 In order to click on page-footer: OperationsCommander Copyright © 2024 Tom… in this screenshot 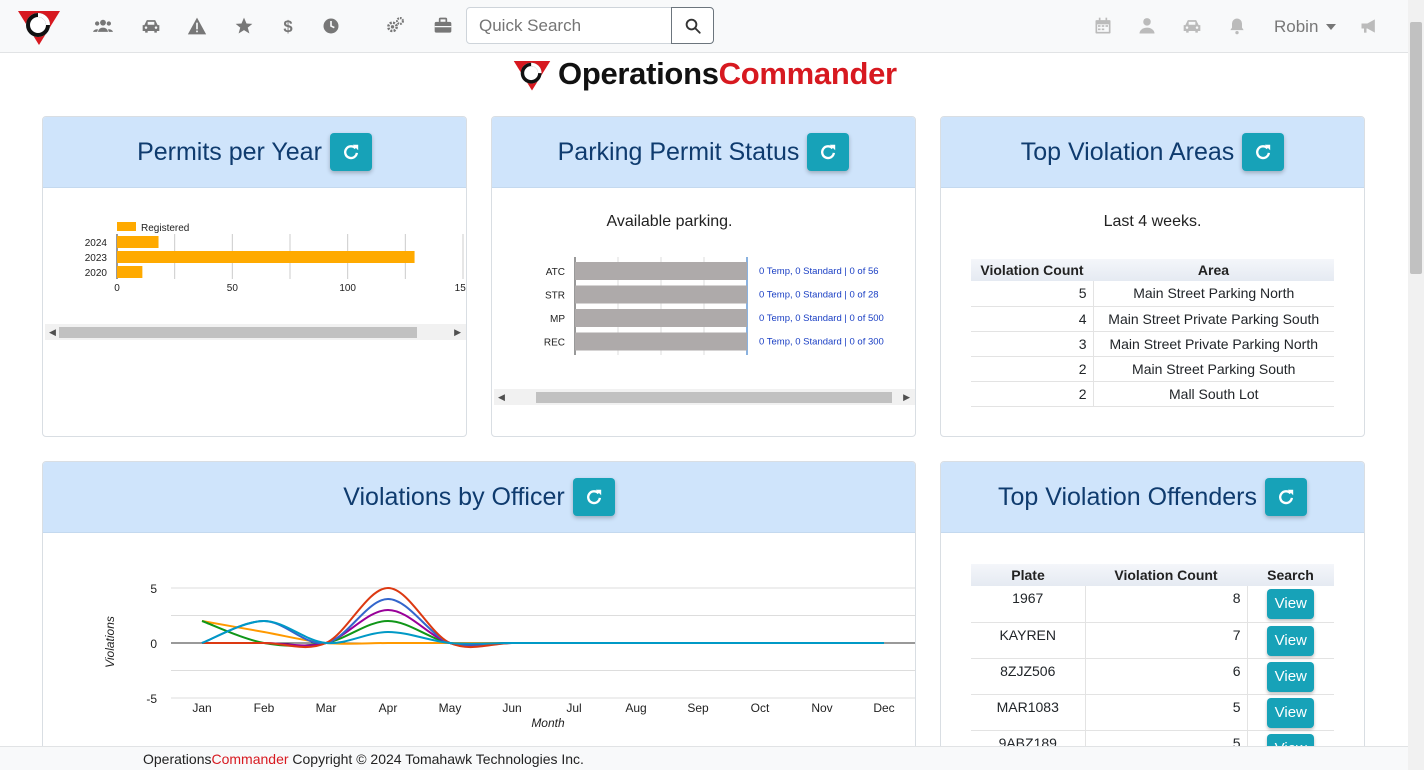, I will do `click(704, 758)`.